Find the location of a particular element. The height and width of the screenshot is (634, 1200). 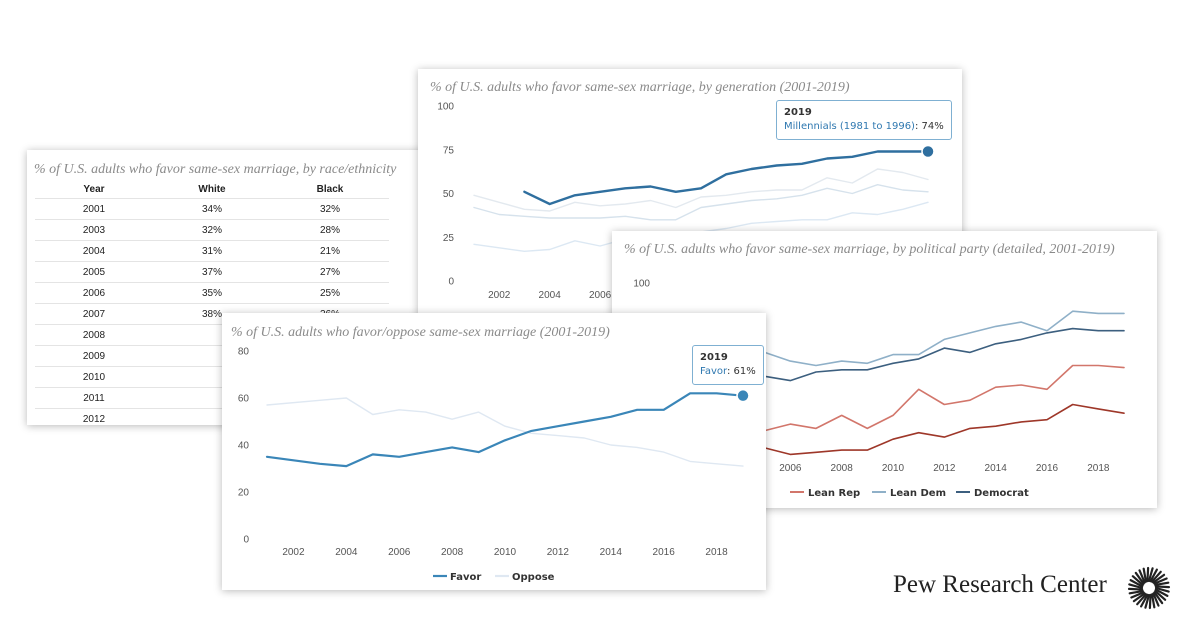

column-header: White is located at coordinates (212, 189).